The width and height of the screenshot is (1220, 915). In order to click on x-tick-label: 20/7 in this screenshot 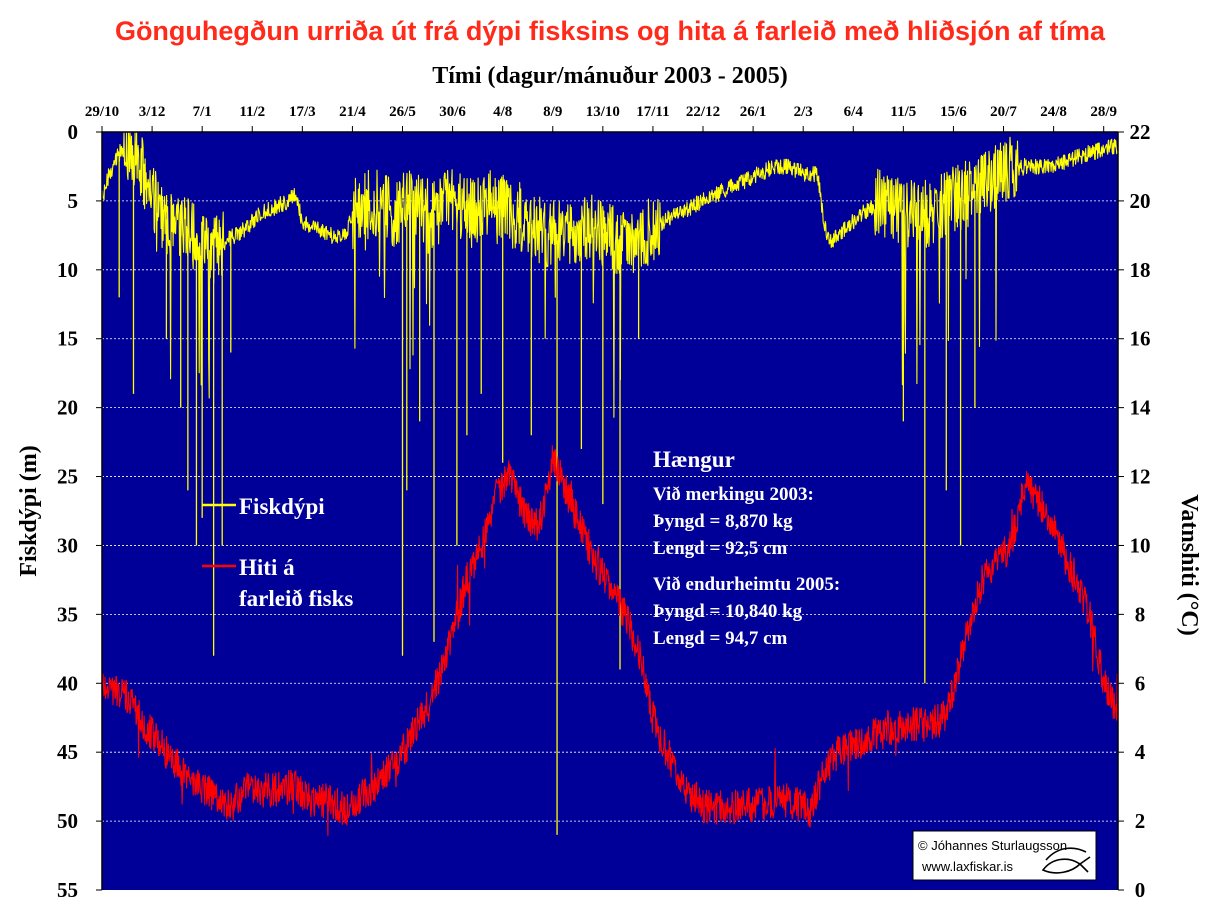, I will do `click(1003, 112)`.